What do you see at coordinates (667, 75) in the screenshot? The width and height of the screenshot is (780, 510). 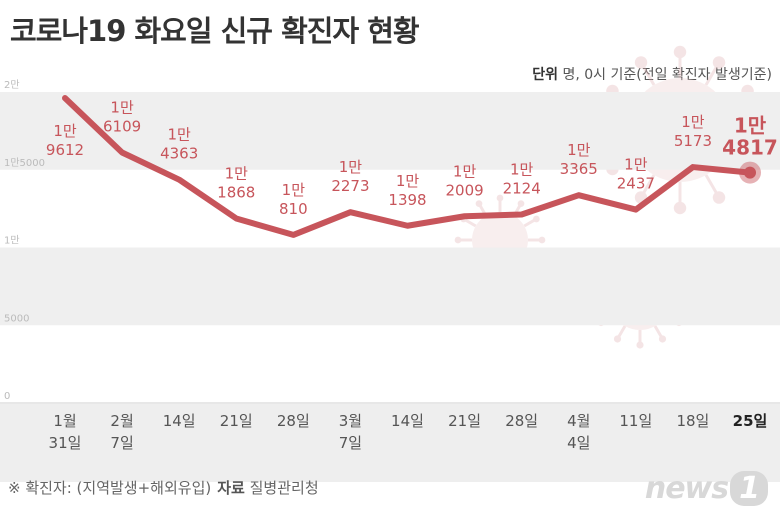 I see `unit-text: 명, 0시 기준(전일 확진자 발생기준)` at bounding box center [667, 75].